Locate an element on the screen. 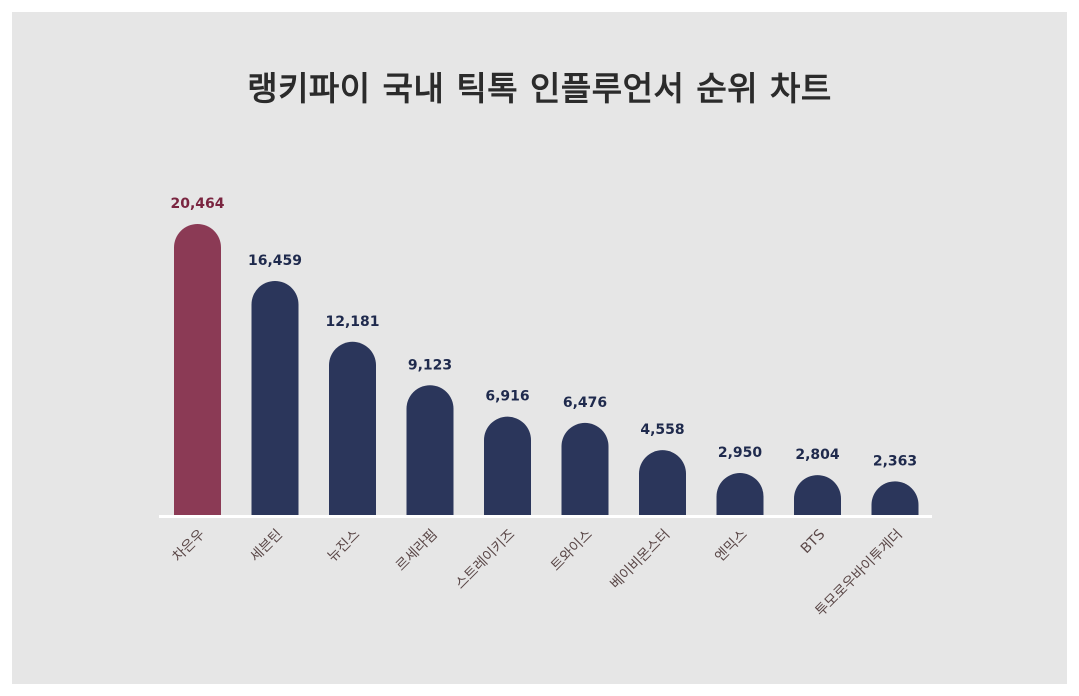 The image size is (1079, 696). category-label: 베이비몬스터 is located at coordinates (640, 560).